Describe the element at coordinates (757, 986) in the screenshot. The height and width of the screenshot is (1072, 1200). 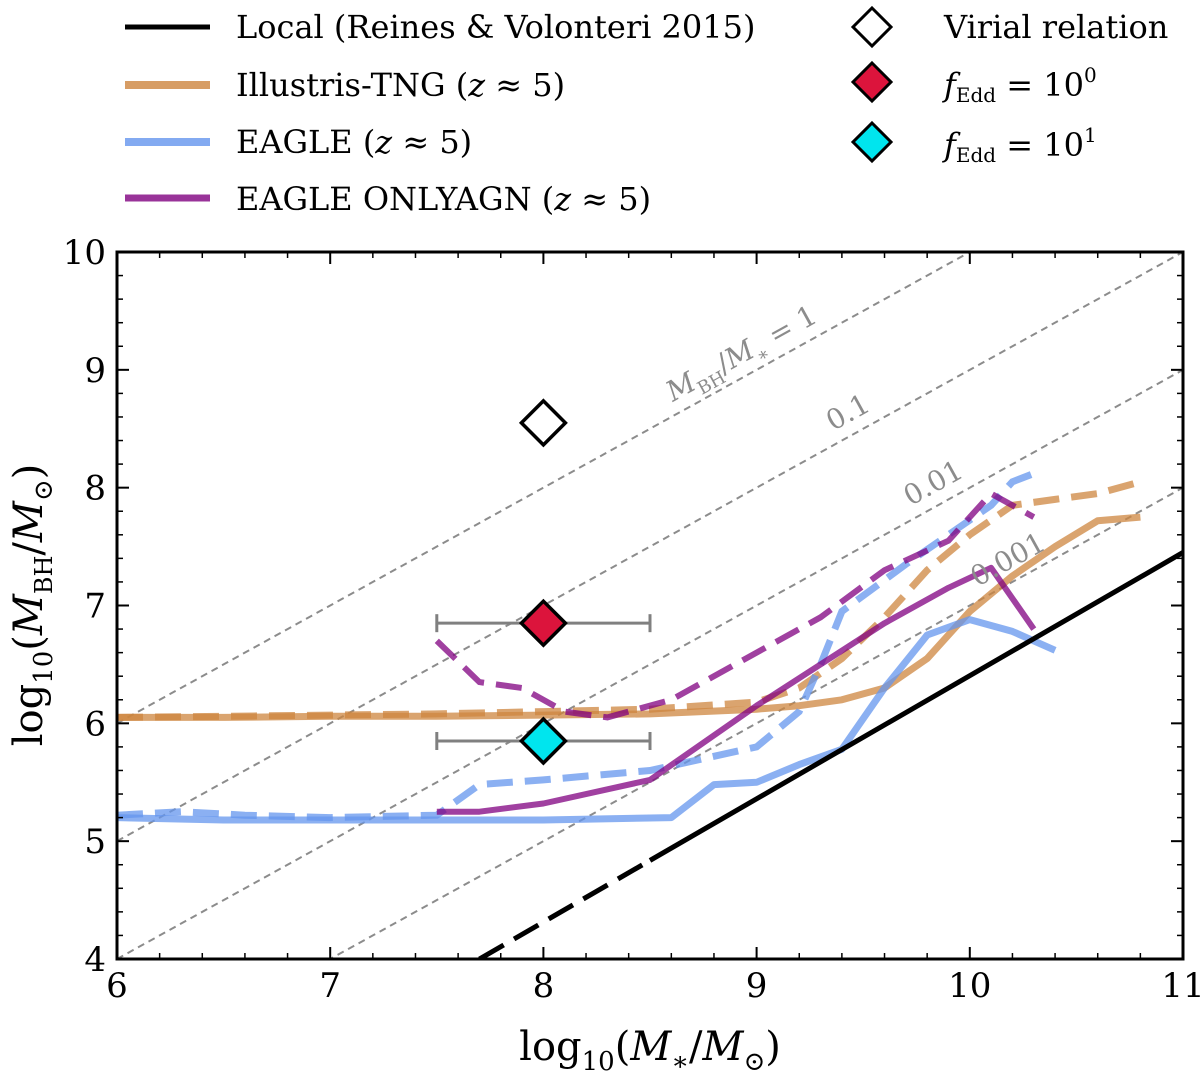
I see `x-tick-label-3: 9` at that location.